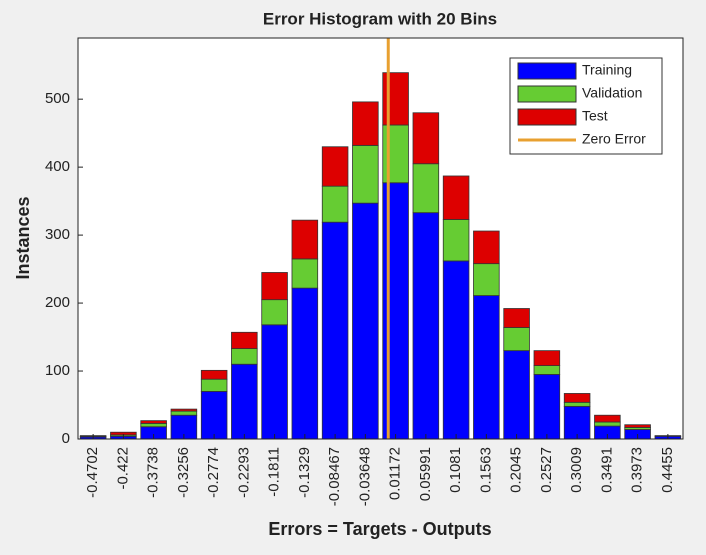 This screenshot has width=706, height=555. Describe the element at coordinates (304, 472) in the screenshot. I see `x-tick-label: -0.1329` at that location.